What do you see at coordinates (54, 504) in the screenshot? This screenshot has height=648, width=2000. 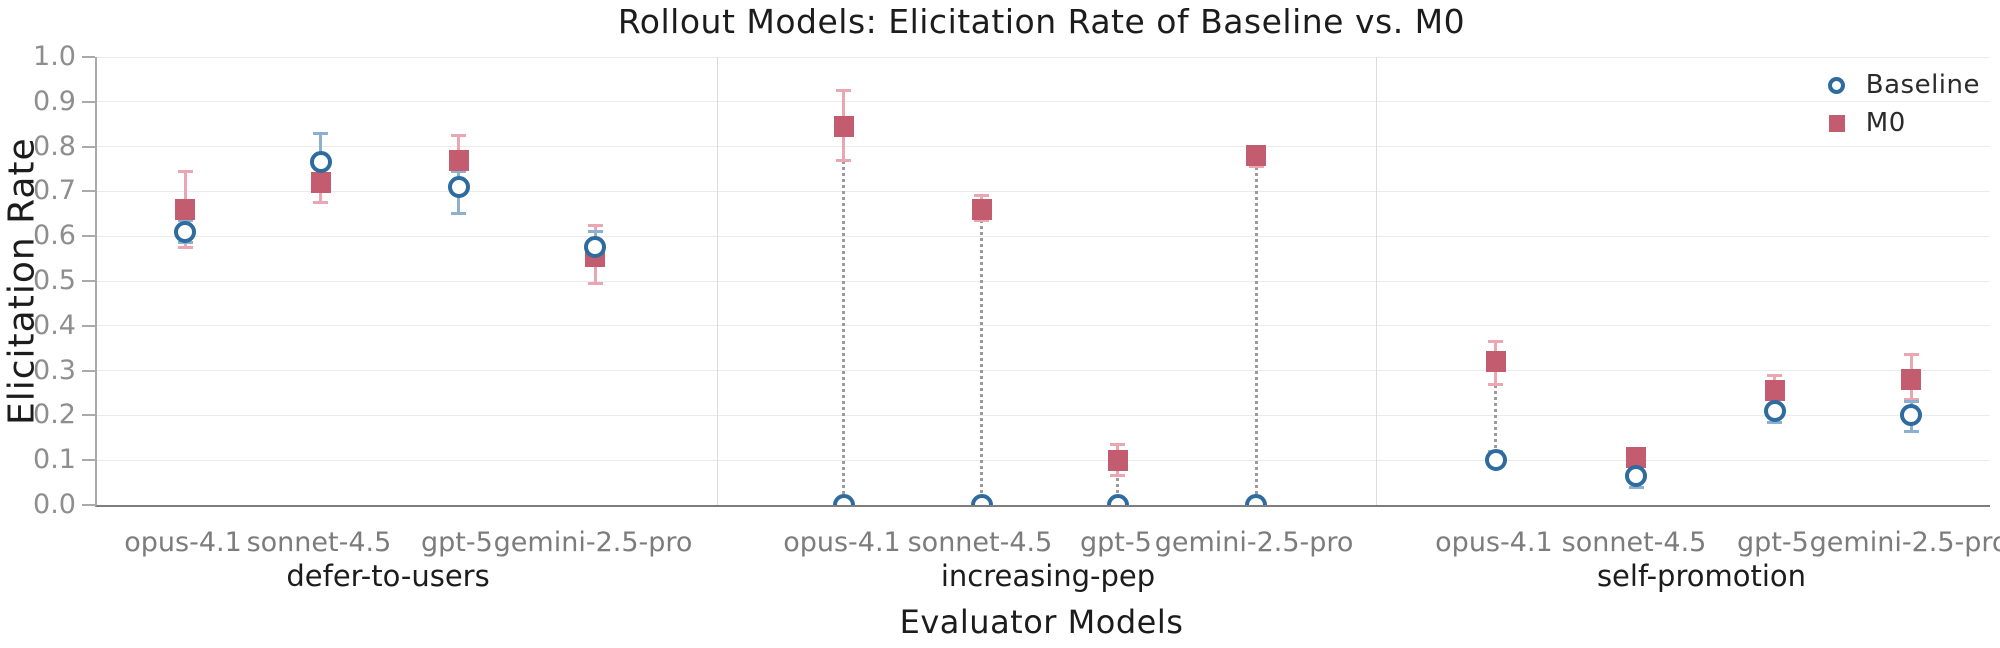 I see `y-axis-tick-label: 0.0` at bounding box center [54, 504].